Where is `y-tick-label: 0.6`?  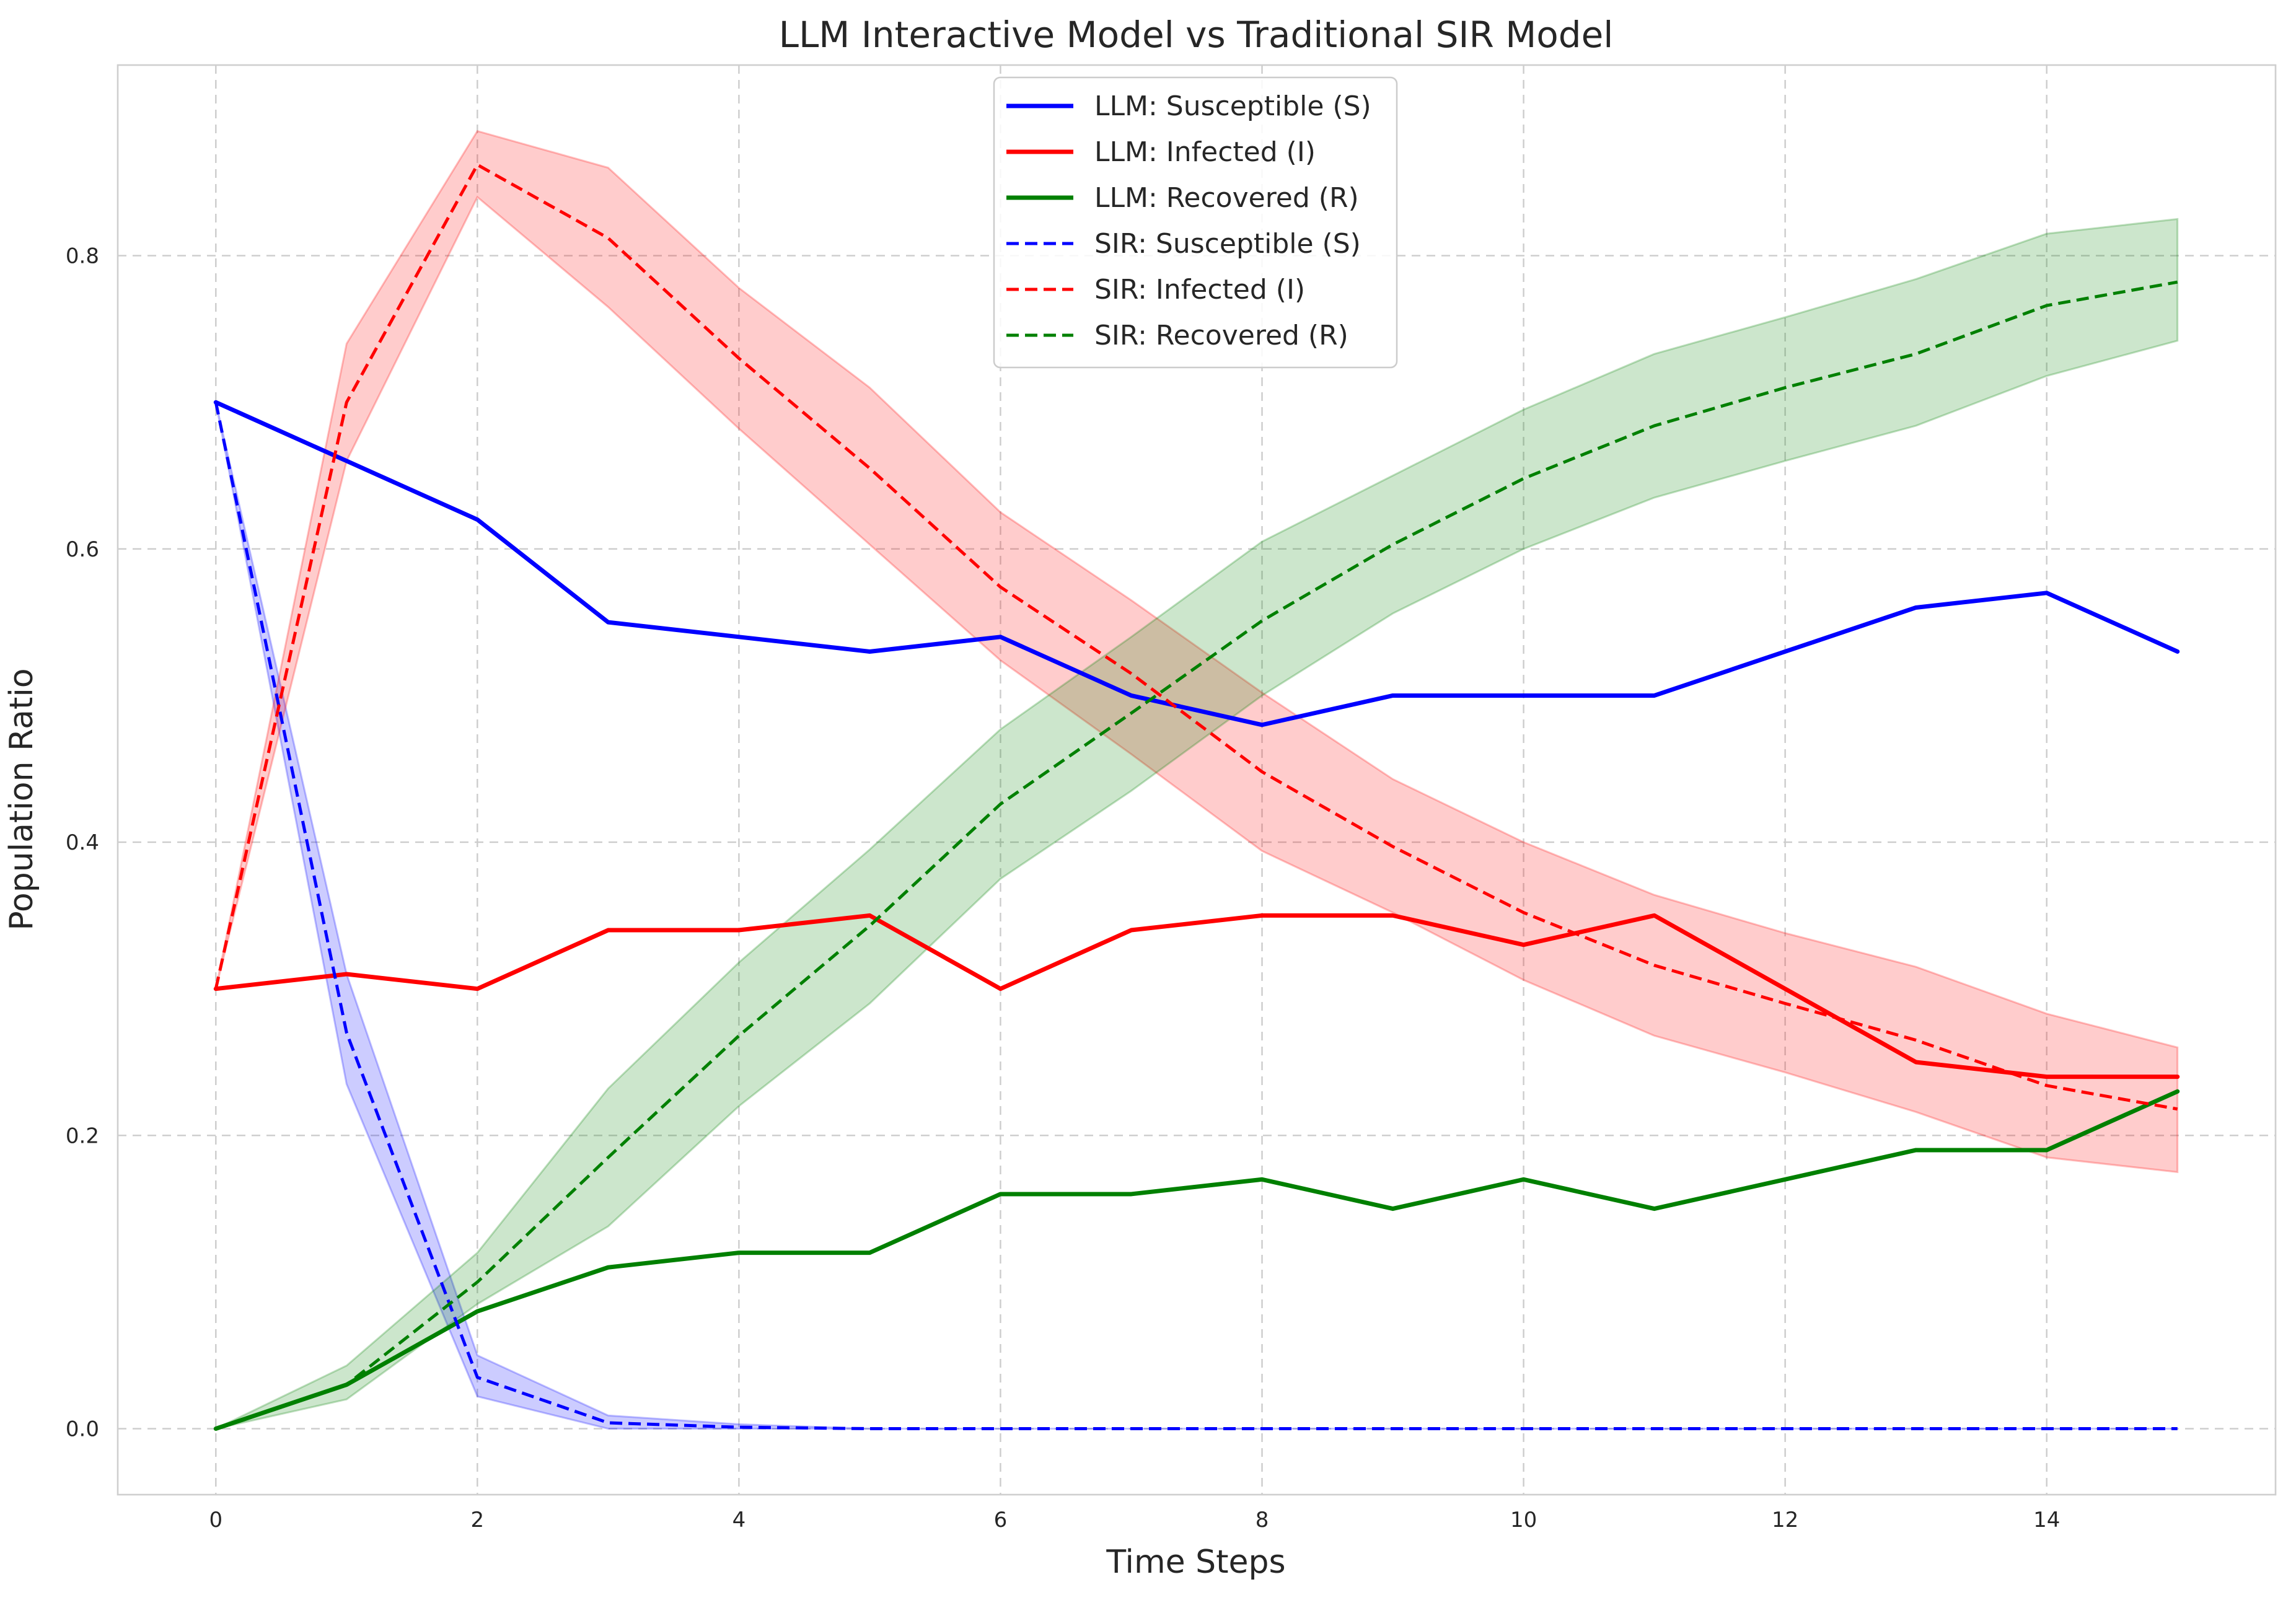 y-tick-label: 0.6 is located at coordinates (83, 549).